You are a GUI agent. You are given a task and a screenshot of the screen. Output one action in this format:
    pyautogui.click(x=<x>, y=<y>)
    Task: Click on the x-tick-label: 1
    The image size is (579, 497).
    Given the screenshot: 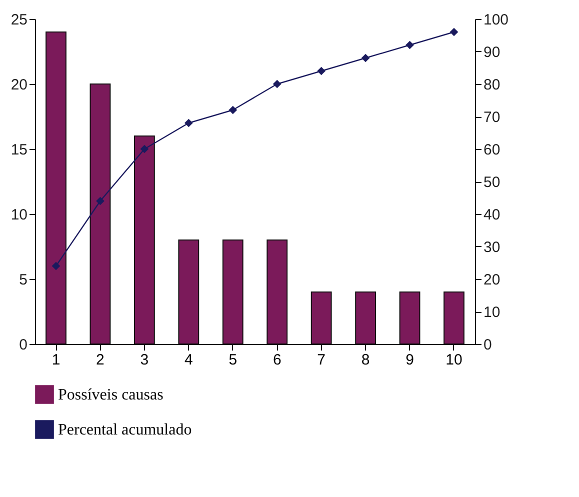 What is the action you would take?
    pyautogui.click(x=56, y=360)
    